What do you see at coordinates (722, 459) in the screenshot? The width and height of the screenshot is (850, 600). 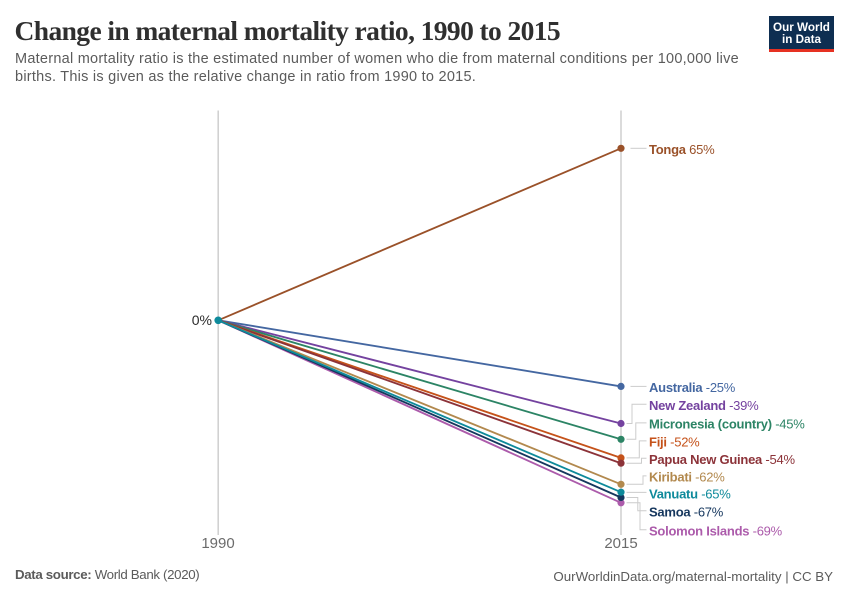 I see `svg-text: Papua New Guinea -54%` at bounding box center [722, 459].